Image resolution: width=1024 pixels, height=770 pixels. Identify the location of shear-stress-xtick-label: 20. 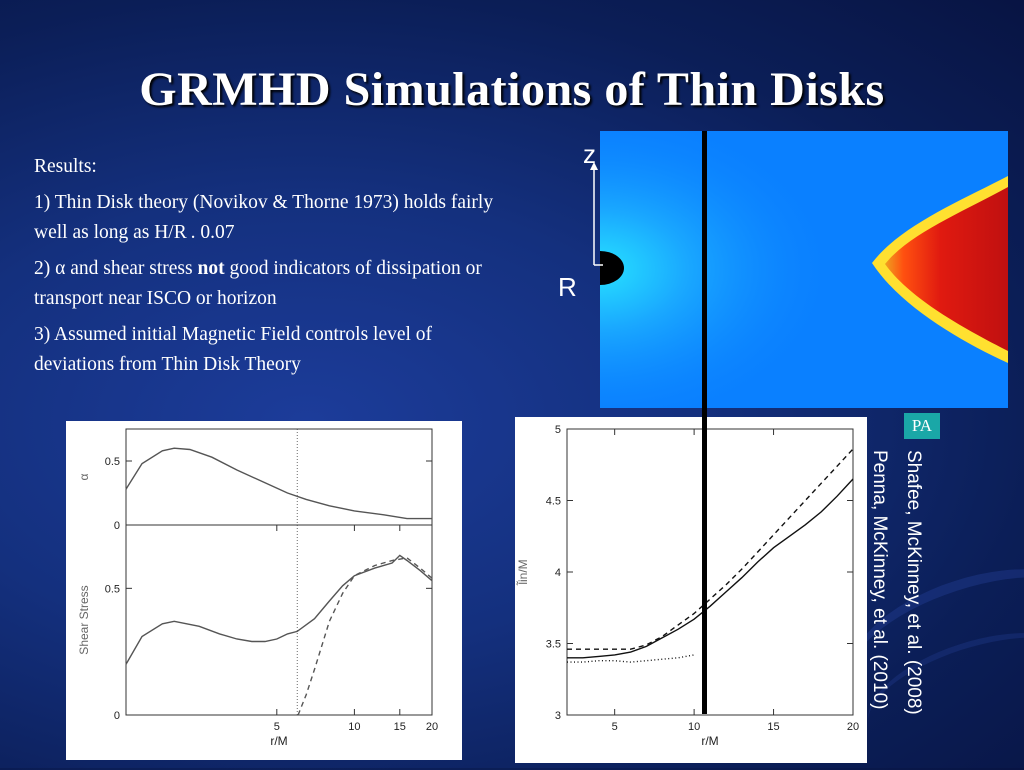
(432, 727).